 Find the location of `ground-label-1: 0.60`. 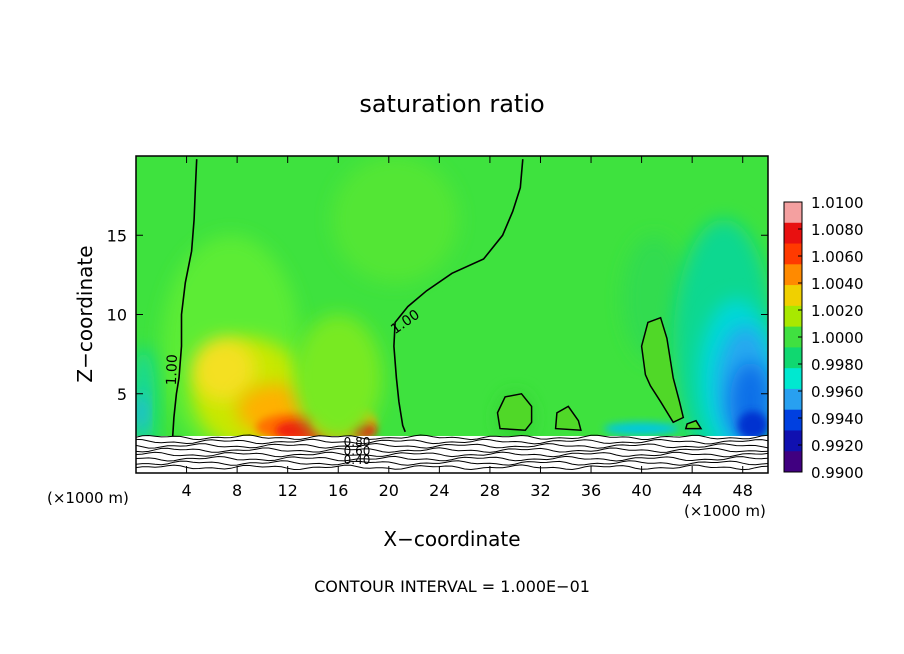

ground-label-1: 0.60 is located at coordinates (357, 451).